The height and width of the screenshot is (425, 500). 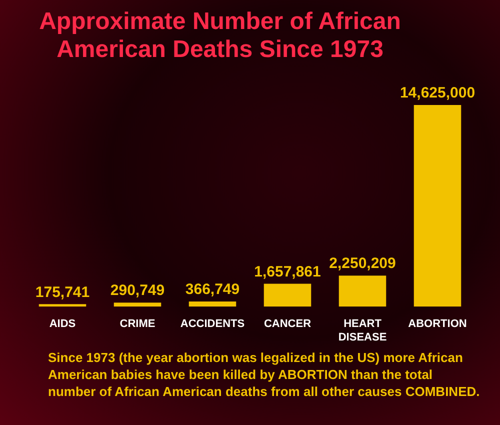 I want to click on data-label: 2,250,209, so click(x=362, y=263).